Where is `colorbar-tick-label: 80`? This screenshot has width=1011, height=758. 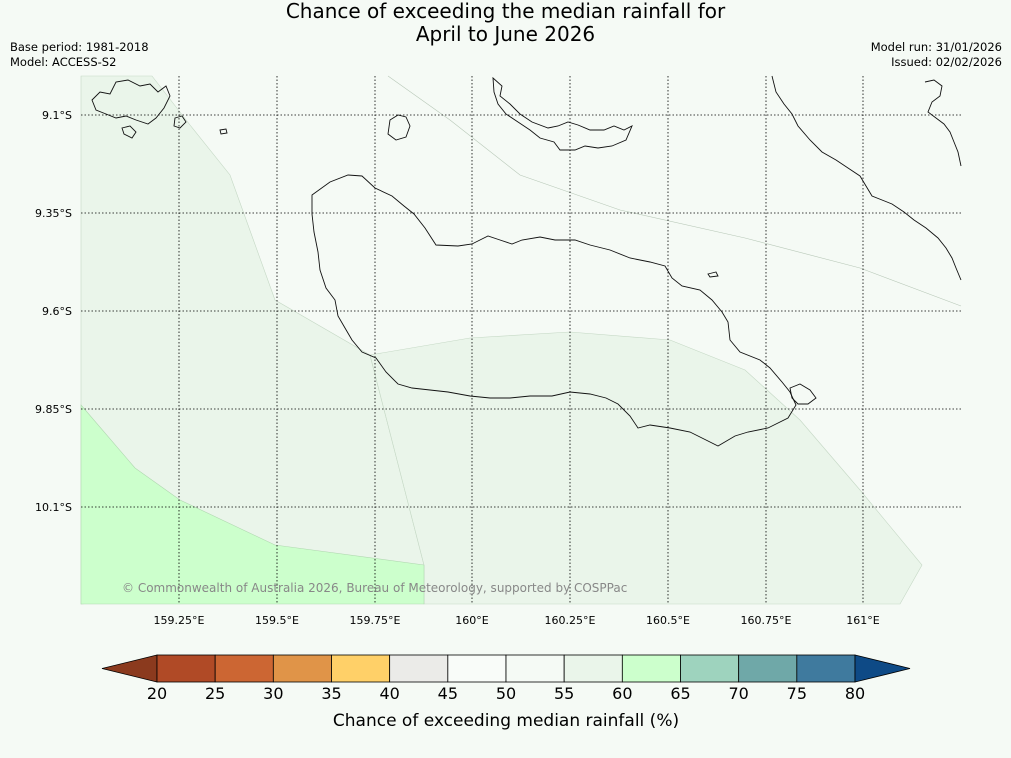 colorbar-tick-label: 80 is located at coordinates (855, 693).